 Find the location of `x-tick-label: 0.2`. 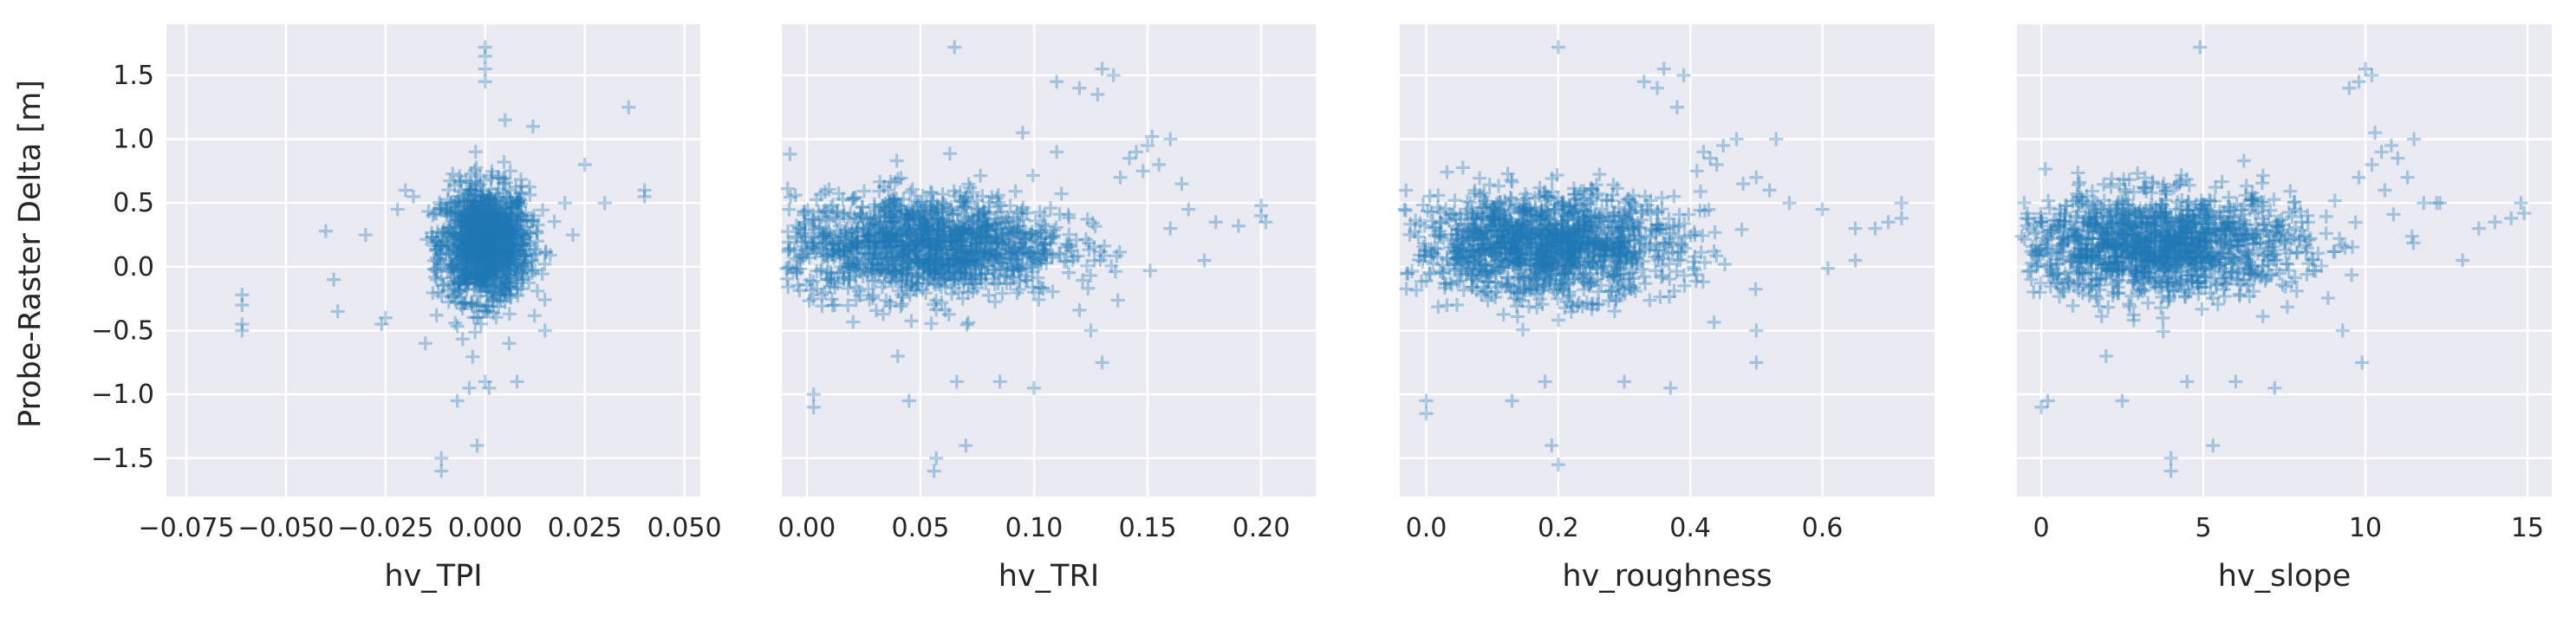

x-tick-label: 0.2 is located at coordinates (1558, 528).